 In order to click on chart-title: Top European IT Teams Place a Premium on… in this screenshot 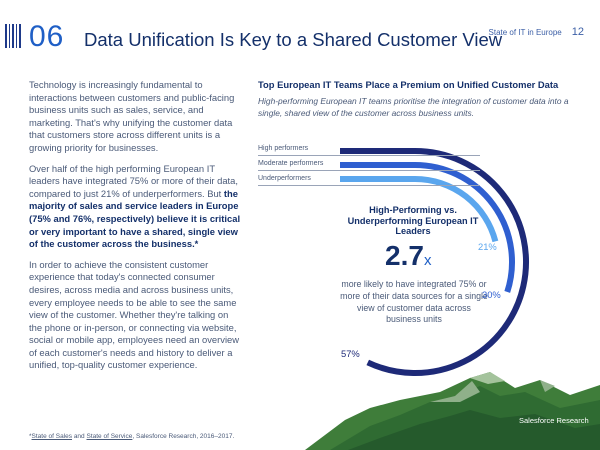, I will do `click(408, 84)`.